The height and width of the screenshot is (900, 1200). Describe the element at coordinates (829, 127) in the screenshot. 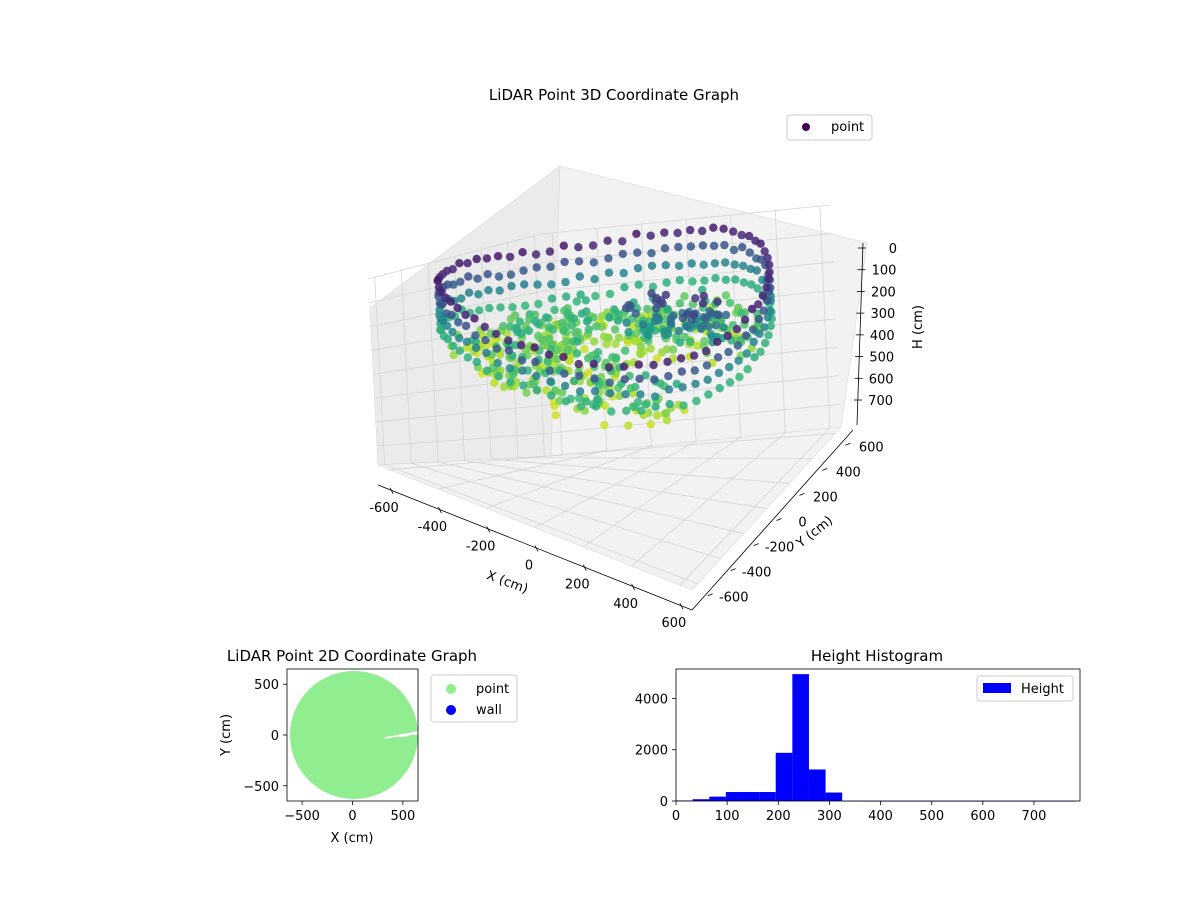

I see `legend-3d: point` at that location.